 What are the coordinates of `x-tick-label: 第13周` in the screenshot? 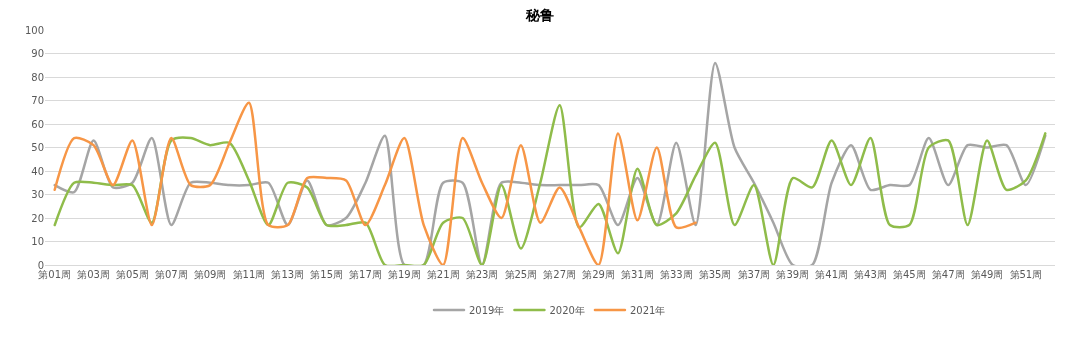 It's located at (288, 274).